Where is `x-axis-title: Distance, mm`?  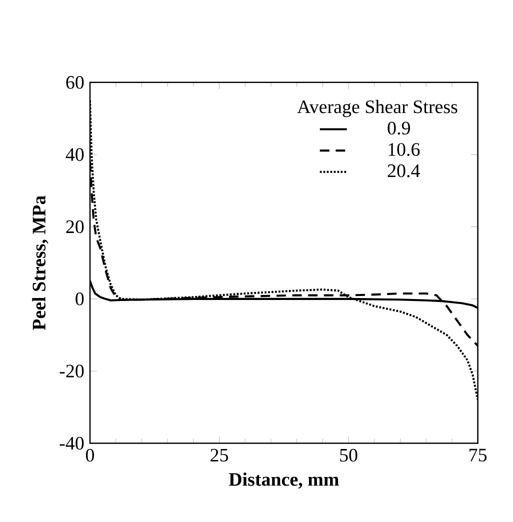 x-axis-title: Distance, mm is located at coordinates (283, 480).